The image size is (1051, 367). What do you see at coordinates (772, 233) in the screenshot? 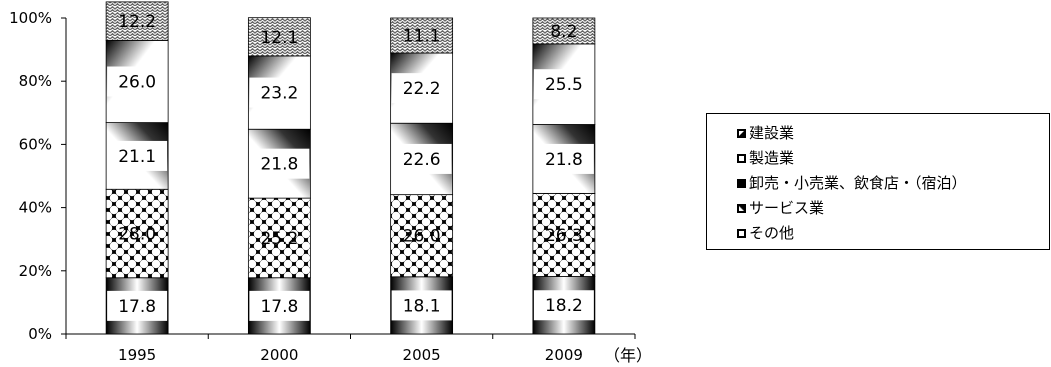
I see `legend-label: その他` at bounding box center [772, 233].